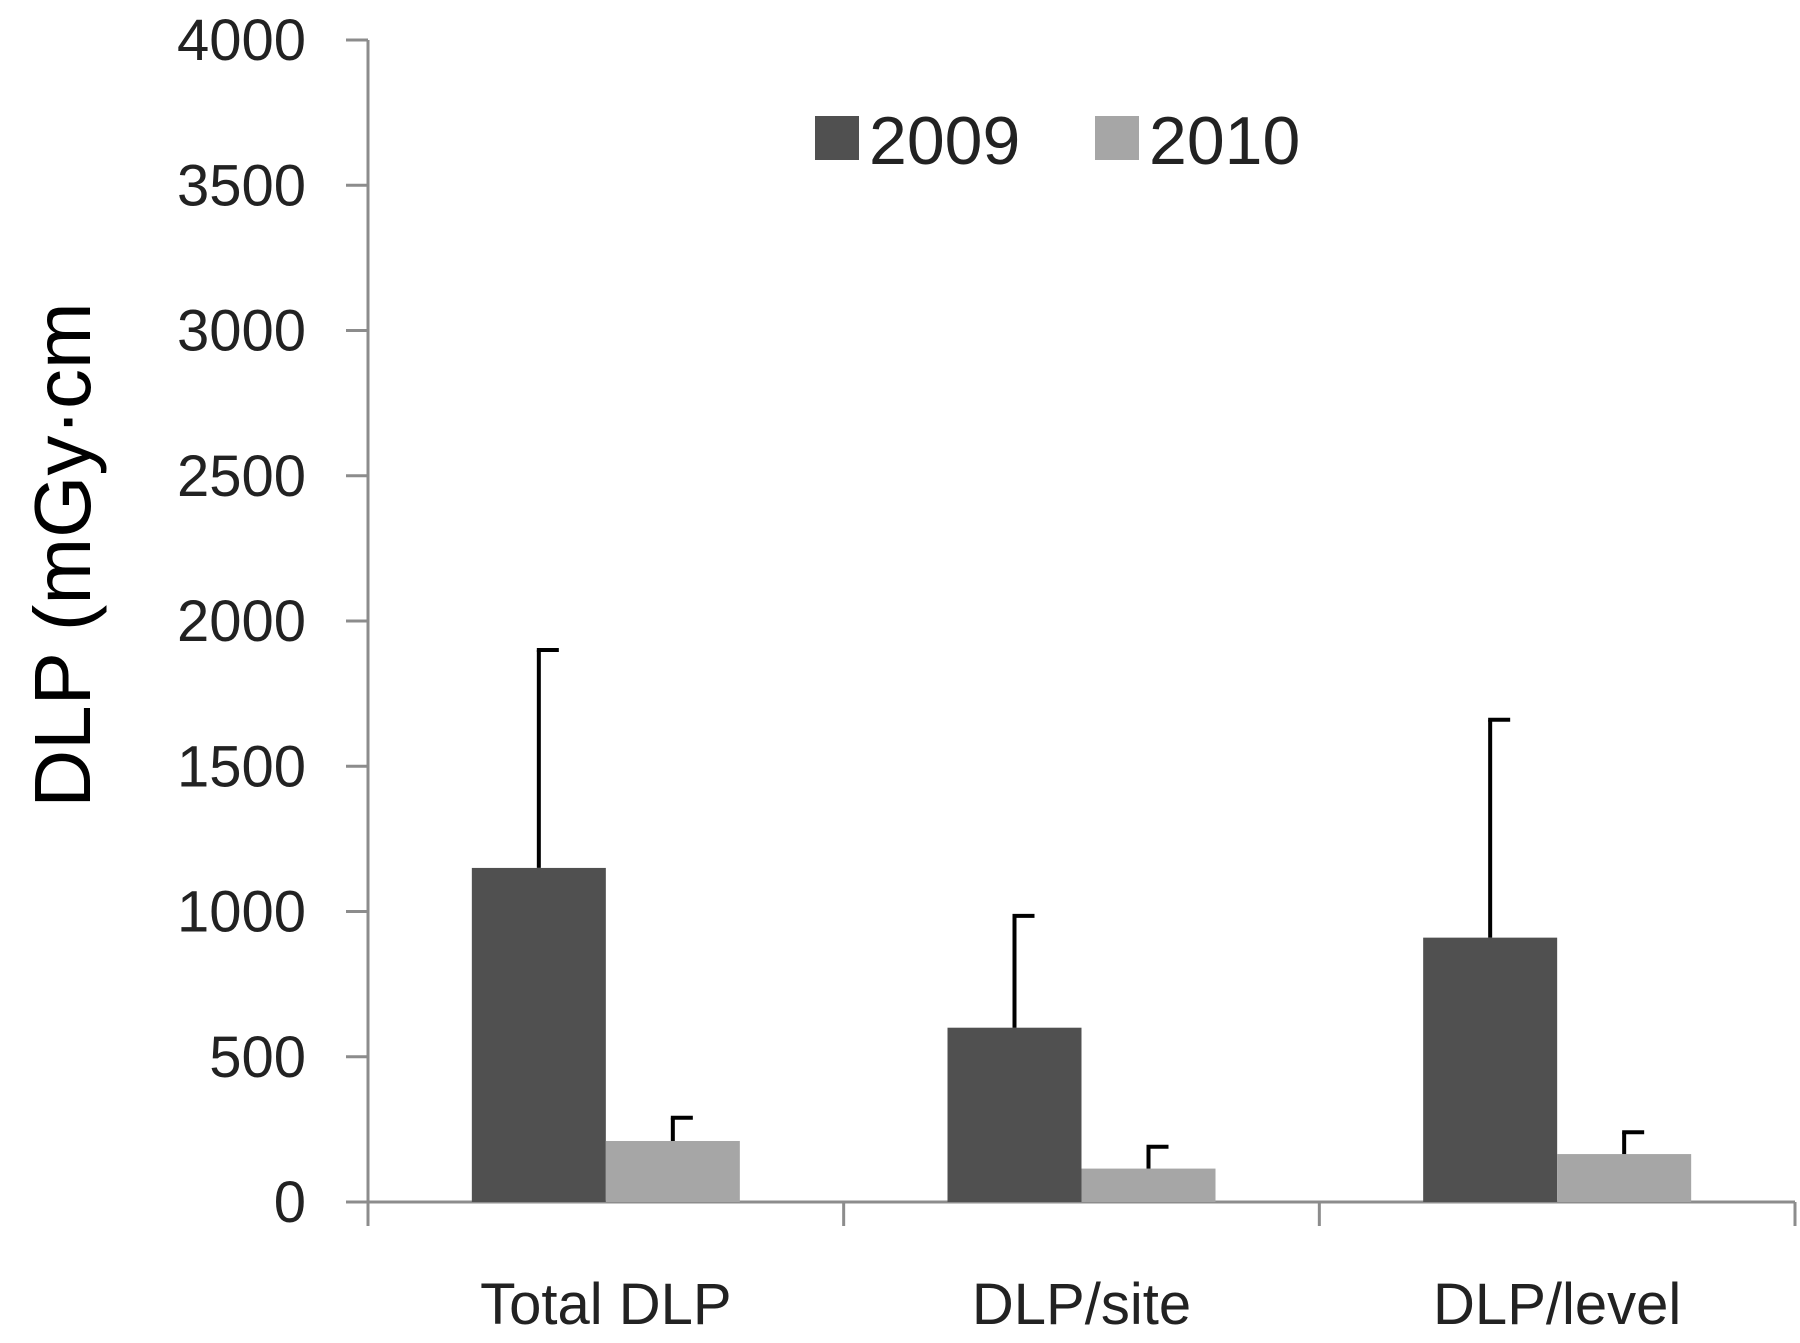 This screenshot has height=1343, width=1800. Describe the element at coordinates (1117, 138) in the screenshot. I see `legend-swatch-2010` at that location.